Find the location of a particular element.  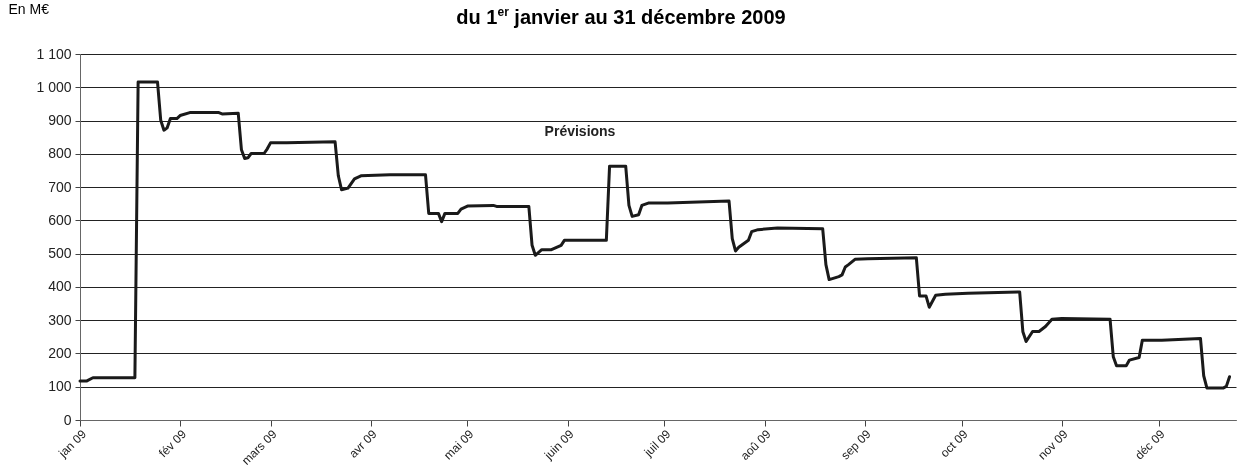

x-tick-label: juil 09 is located at coordinates (657, 443).